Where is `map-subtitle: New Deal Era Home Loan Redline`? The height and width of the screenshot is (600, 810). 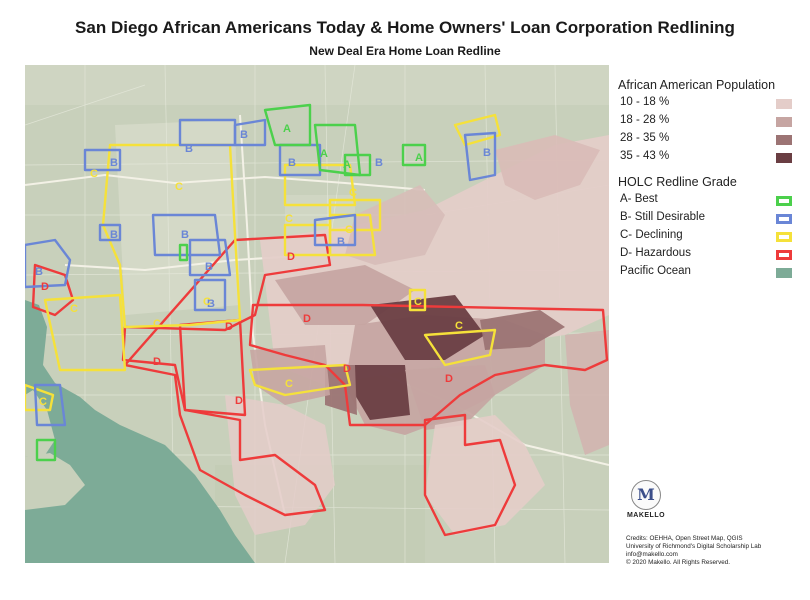 map-subtitle: New Deal Era Home Loan Redline is located at coordinates (405, 51).